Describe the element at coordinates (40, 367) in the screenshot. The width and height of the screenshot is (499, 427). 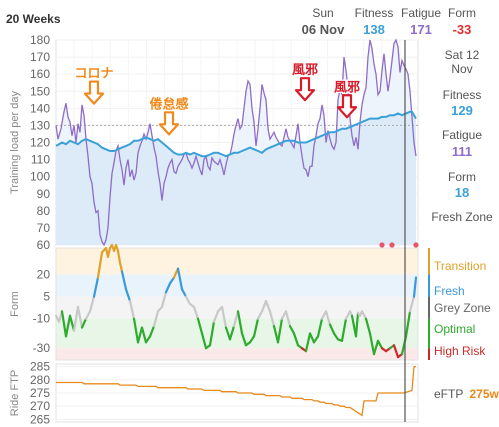
I see `y-tick-ftp-0: 285` at that location.